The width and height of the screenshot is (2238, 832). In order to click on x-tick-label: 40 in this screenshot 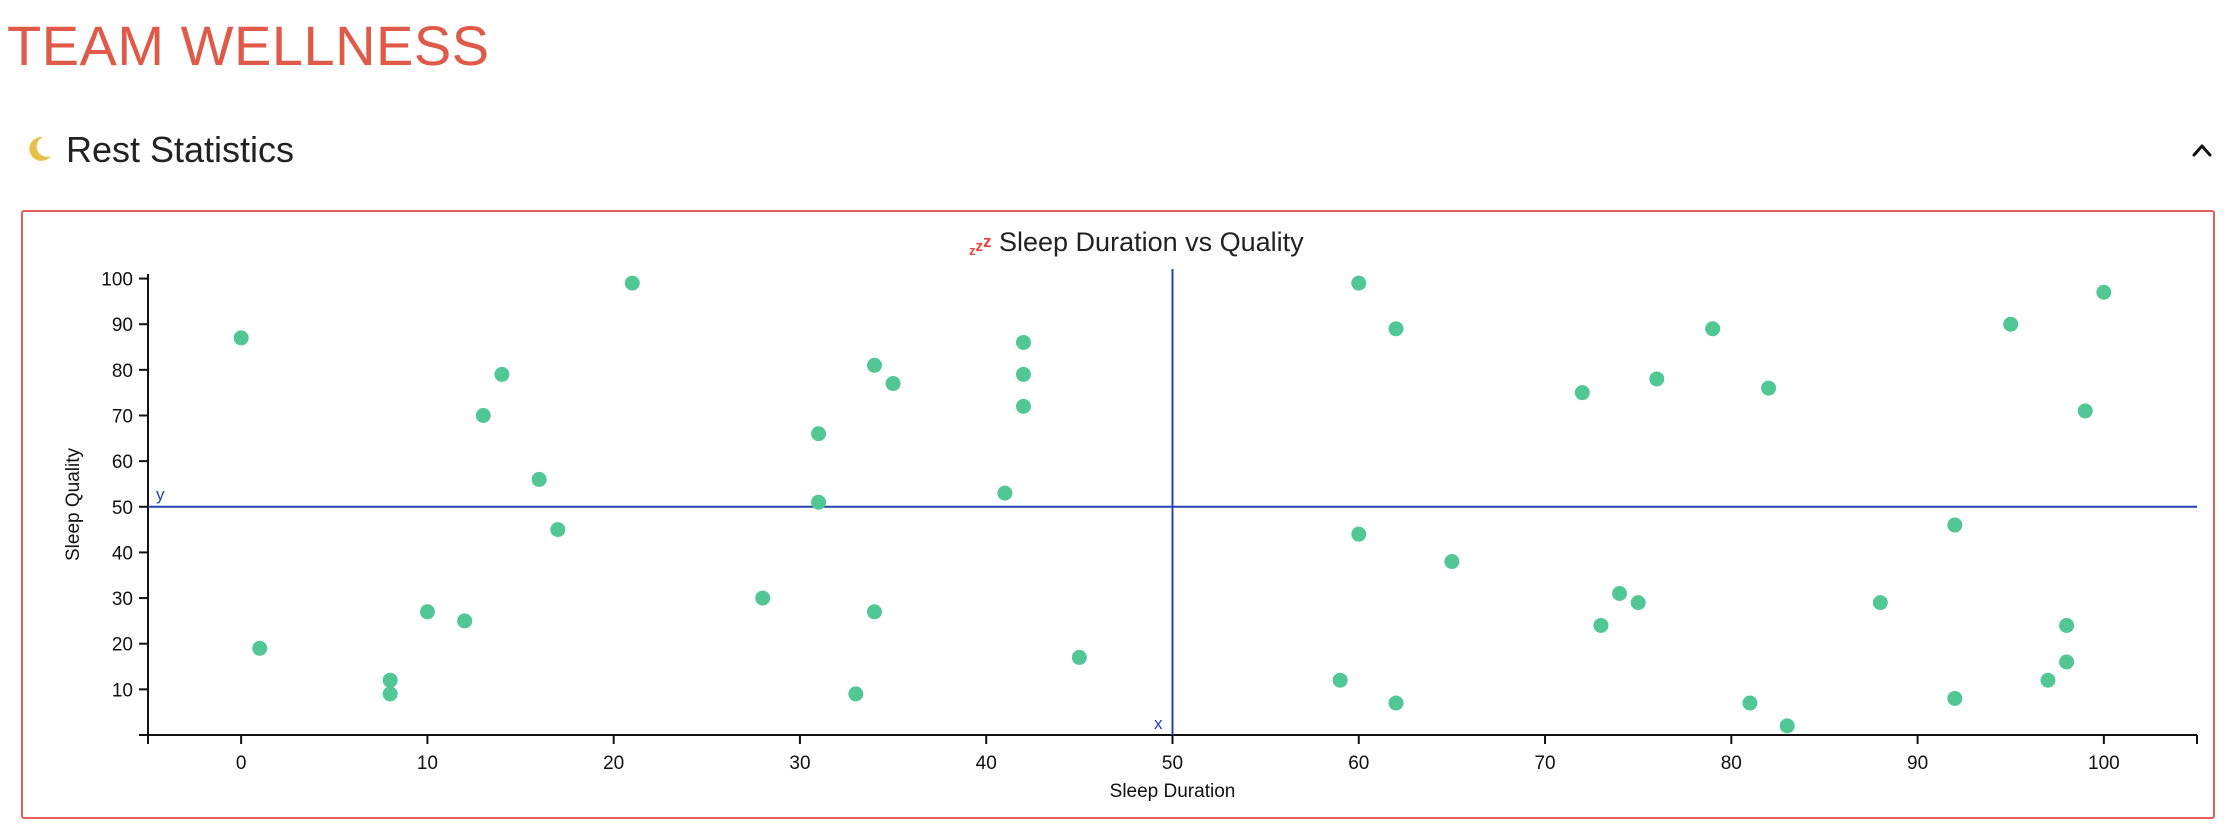, I will do `click(986, 763)`.